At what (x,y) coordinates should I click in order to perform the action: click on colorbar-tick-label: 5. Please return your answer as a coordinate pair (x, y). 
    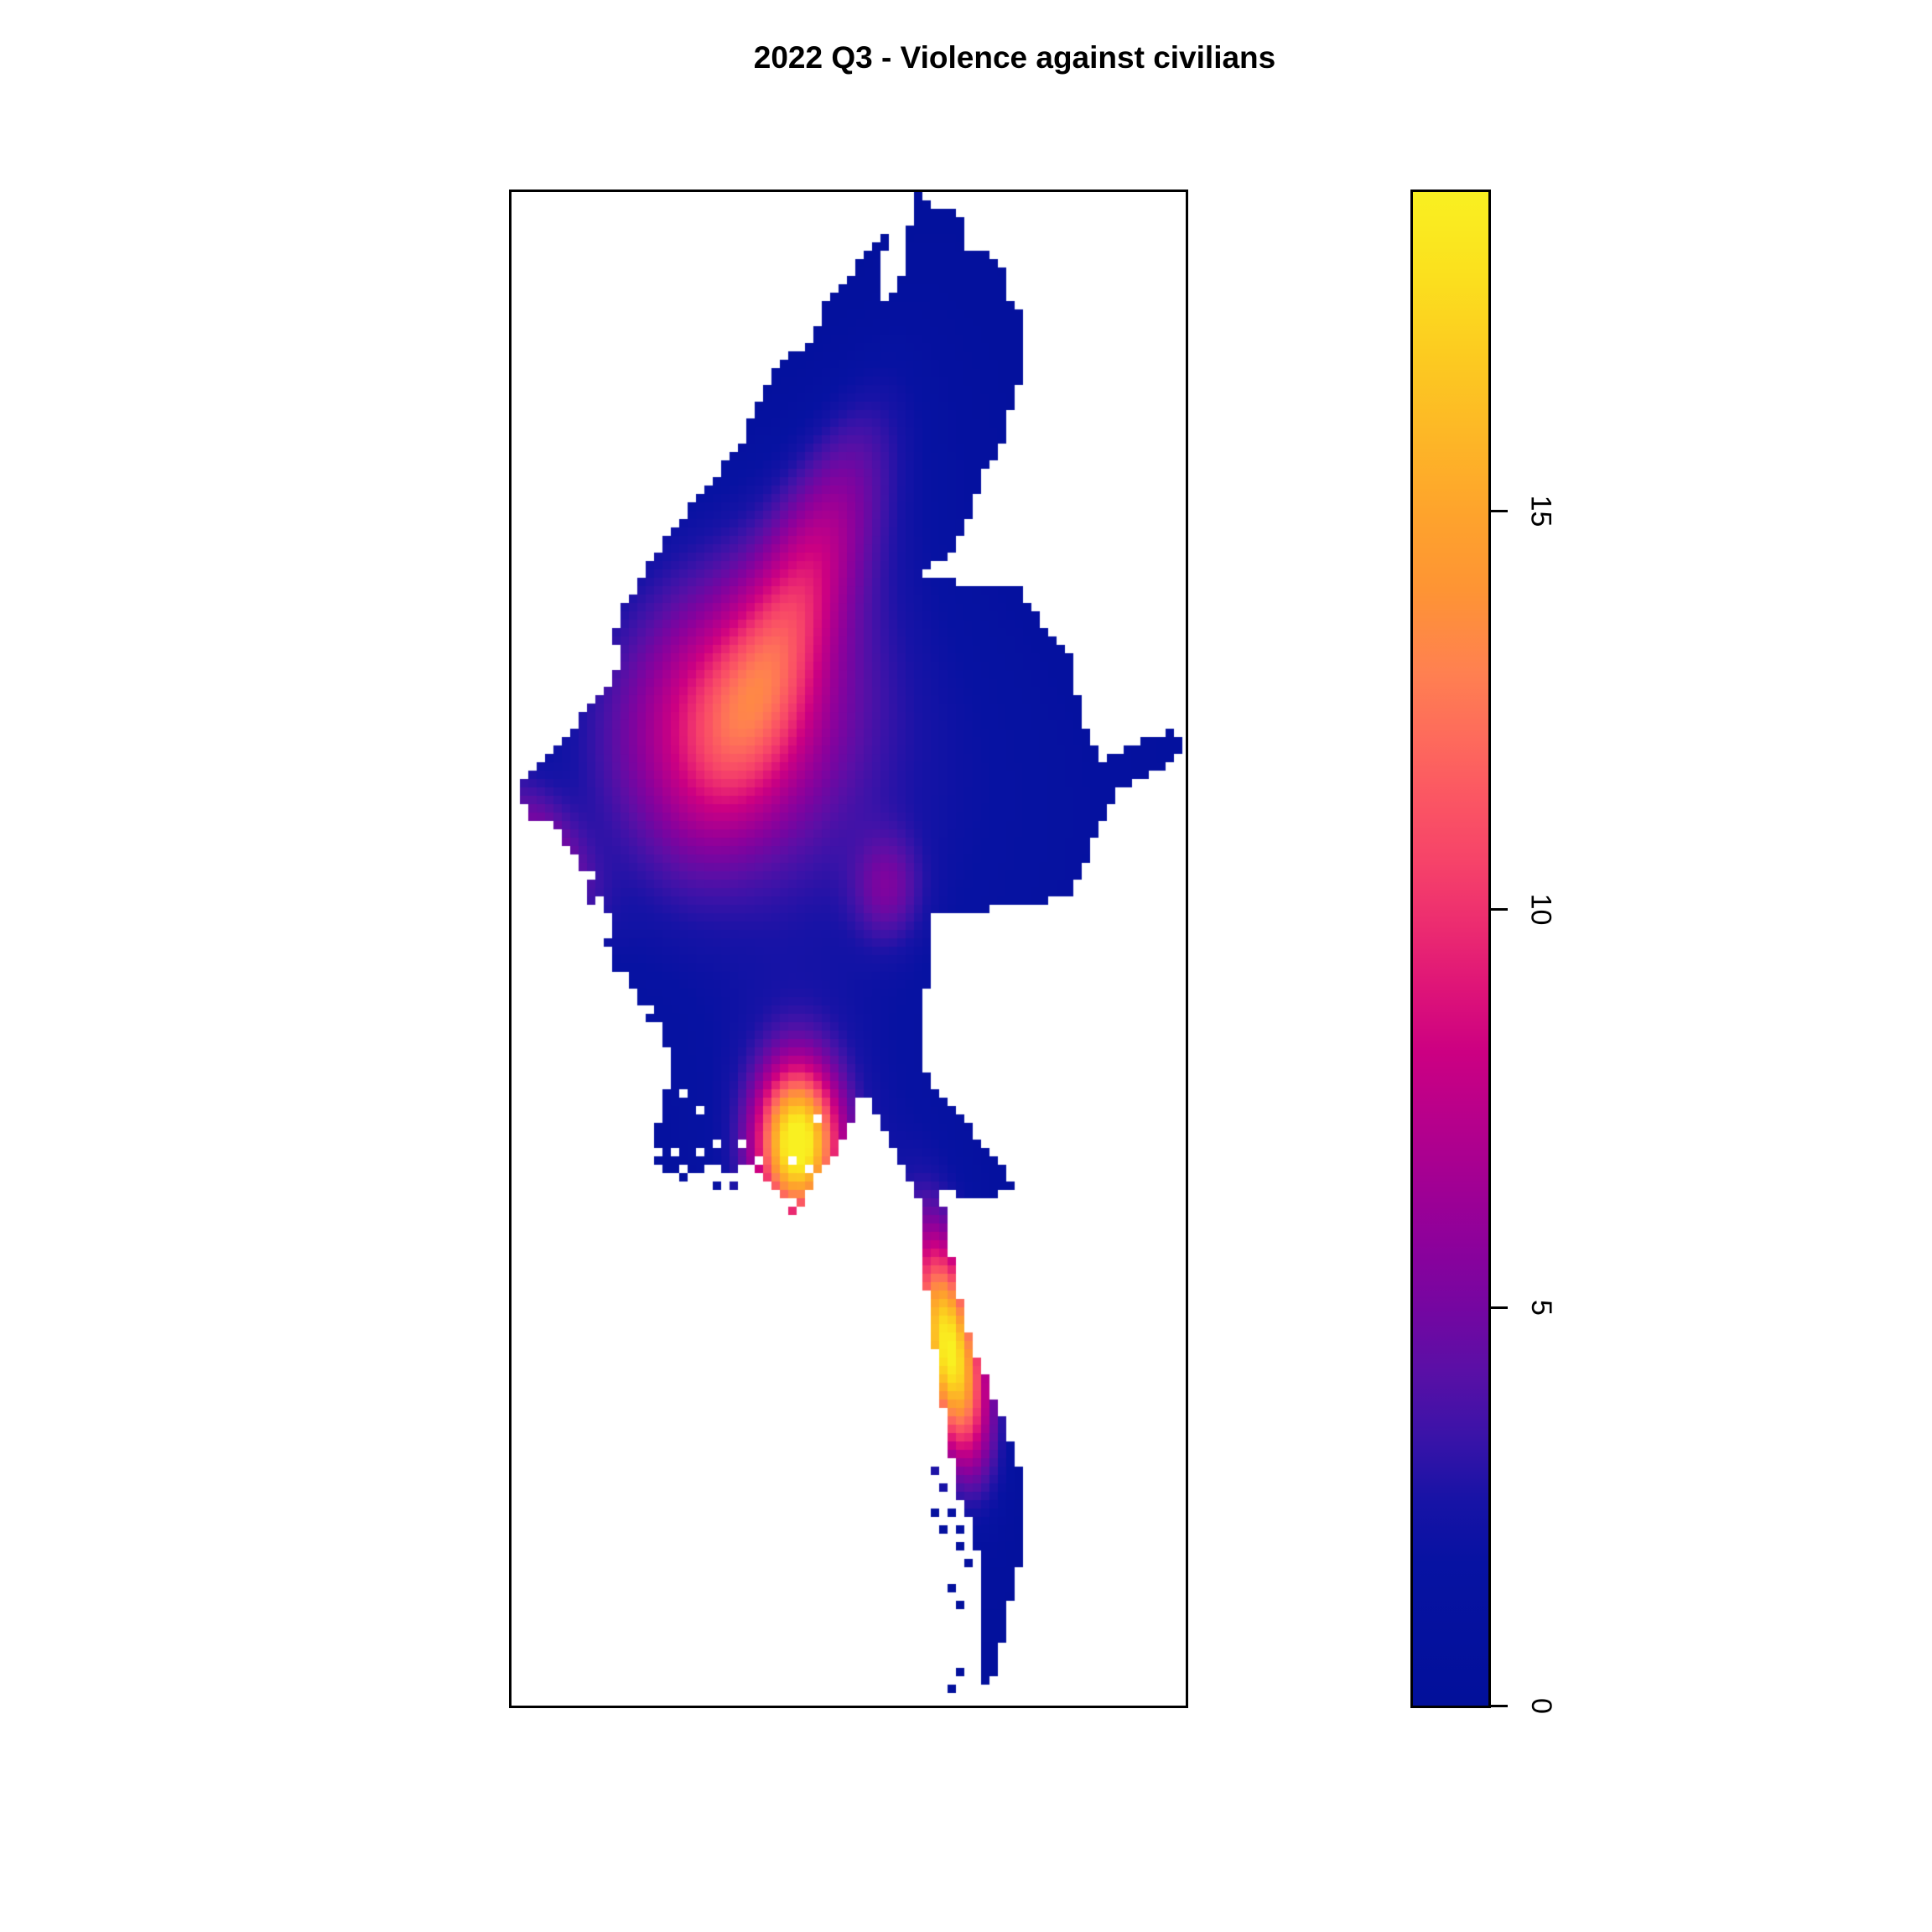
    Looking at the image, I should click on (1540, 1307).